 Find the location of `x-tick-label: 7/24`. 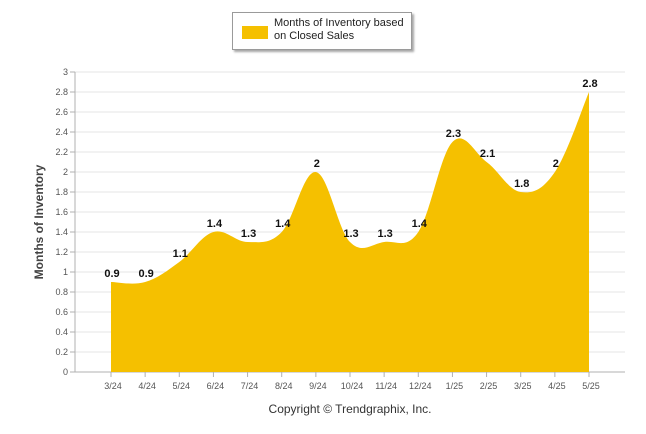

x-tick-label: 7/24 is located at coordinates (250, 386).